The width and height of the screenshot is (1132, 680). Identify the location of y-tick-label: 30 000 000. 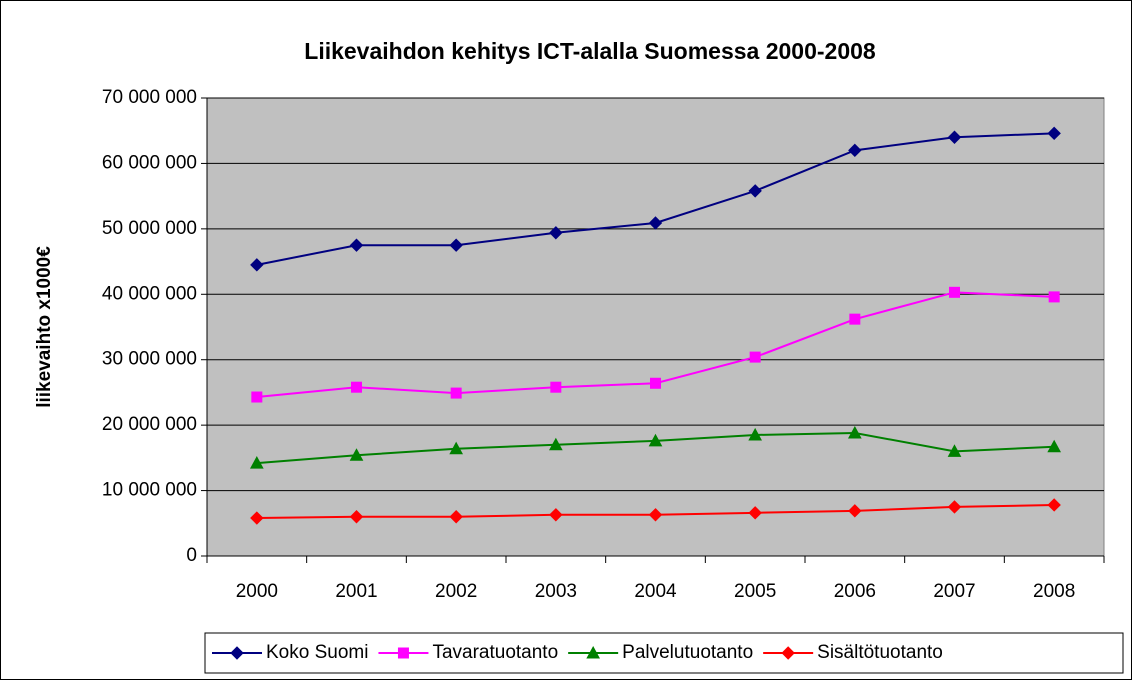
(149, 359).